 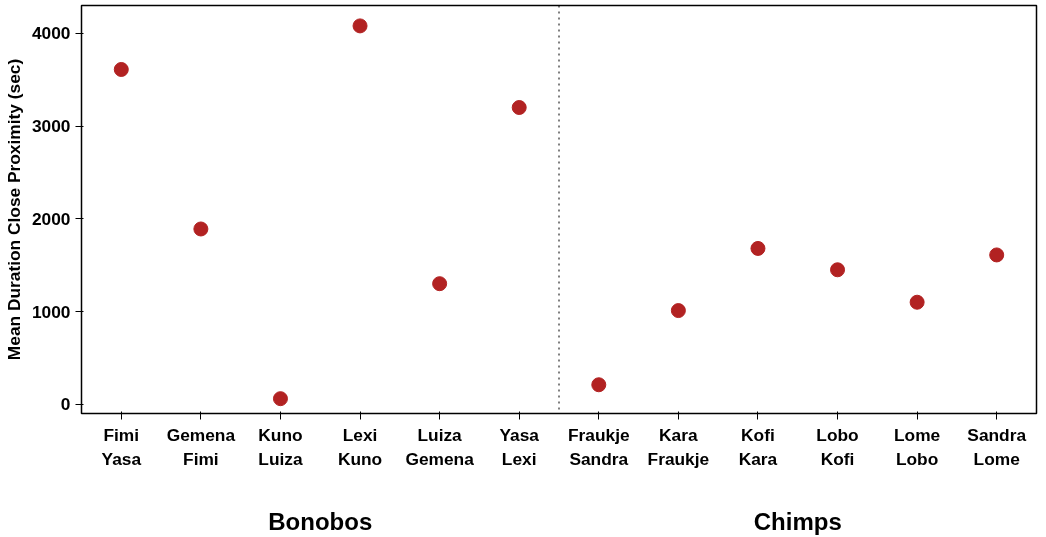 What do you see at coordinates (51, 218) in the screenshot?
I see `y-tick-label: 2000` at bounding box center [51, 218].